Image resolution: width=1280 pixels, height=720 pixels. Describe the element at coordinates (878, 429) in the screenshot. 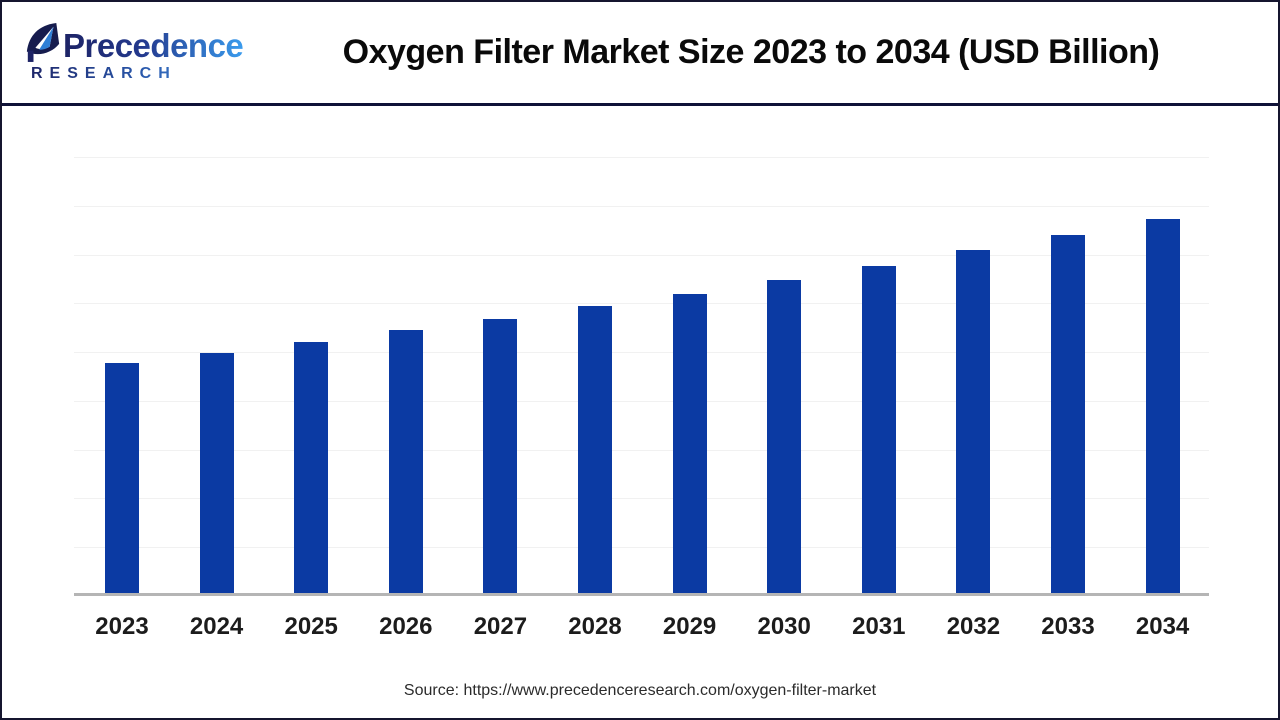

I see `bar-2031` at that location.